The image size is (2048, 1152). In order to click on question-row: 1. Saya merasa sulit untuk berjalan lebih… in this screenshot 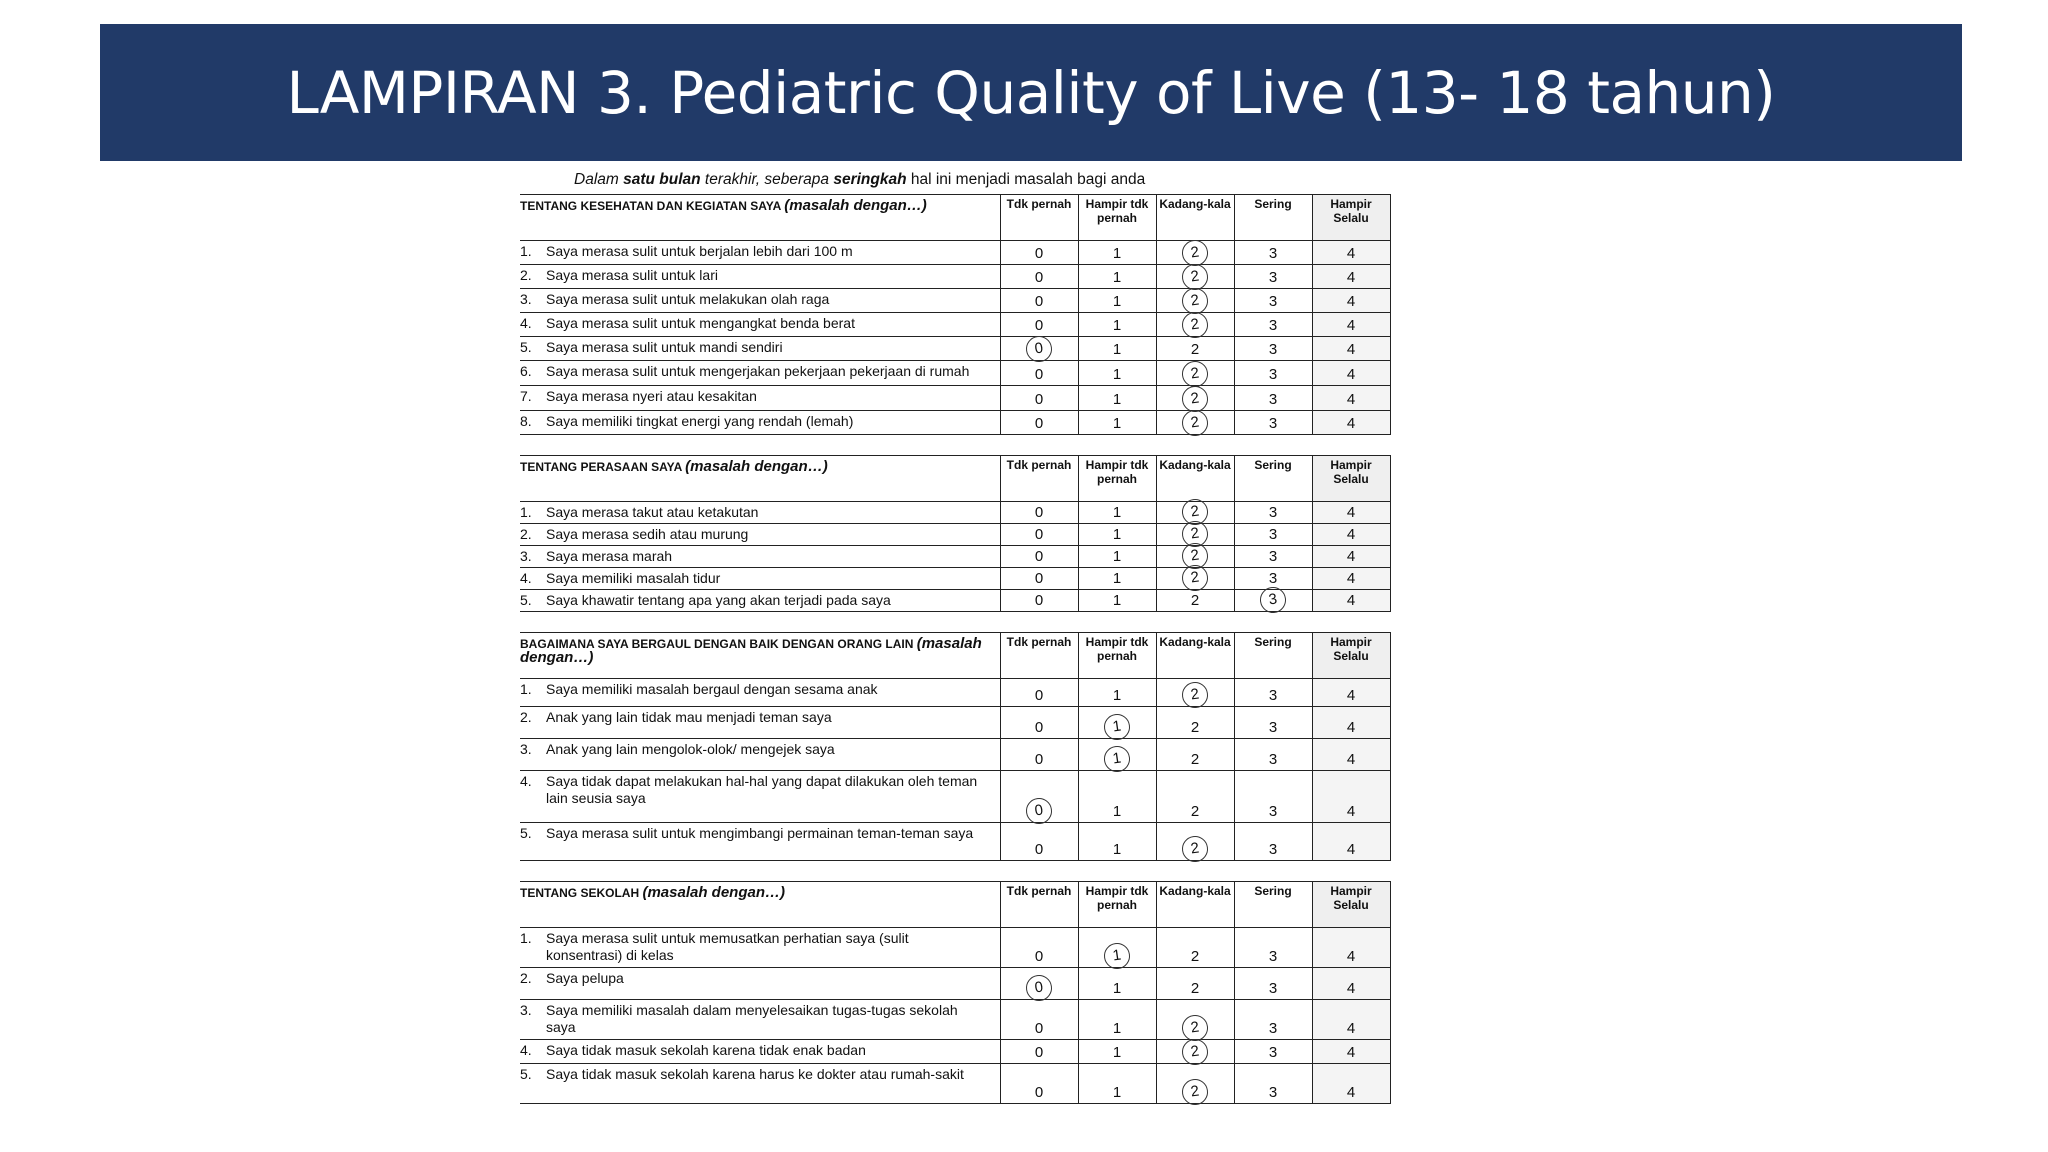, I will do `click(955, 253)`.